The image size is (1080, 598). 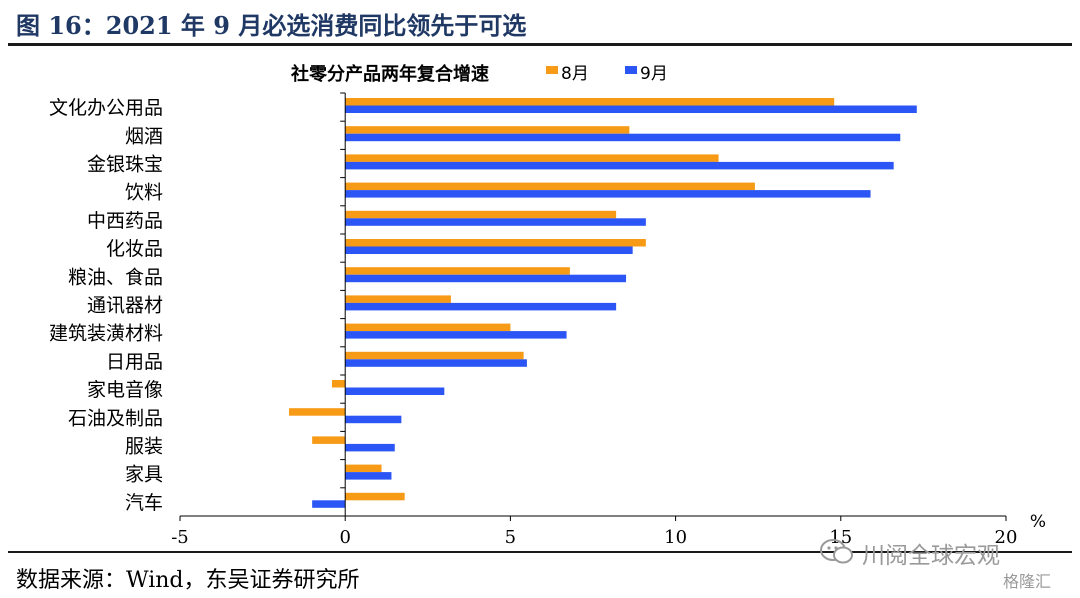 I want to click on category-label: 通讯器材, so click(x=125, y=306).